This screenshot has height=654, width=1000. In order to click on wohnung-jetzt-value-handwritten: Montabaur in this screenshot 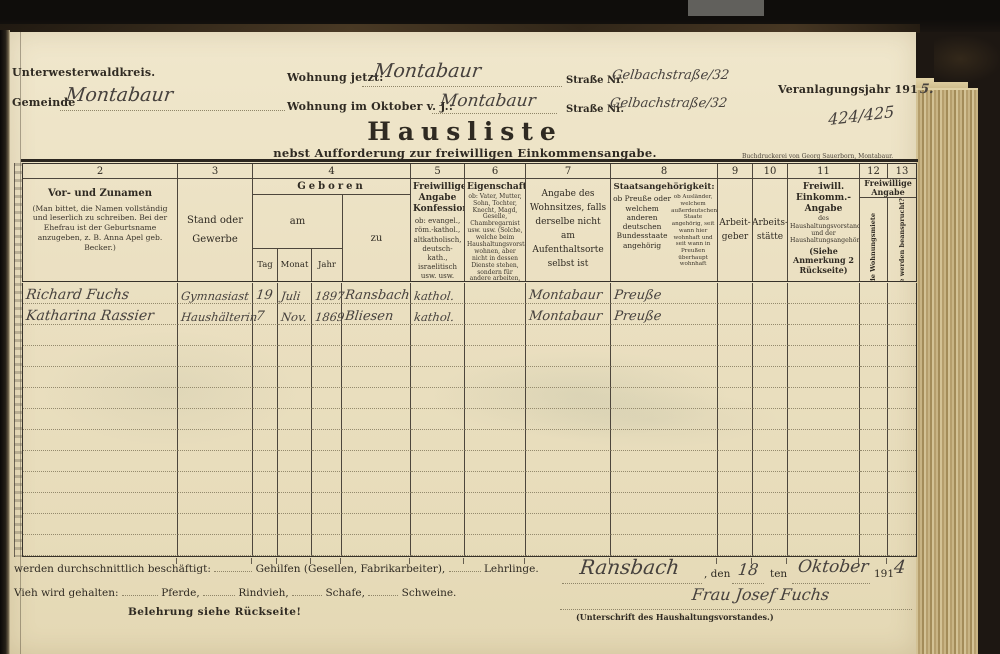, I will do `click(427, 71)`.